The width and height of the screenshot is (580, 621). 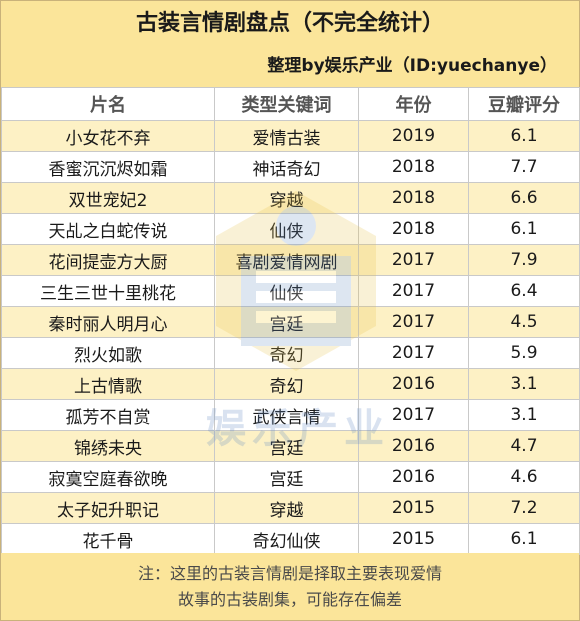 What do you see at coordinates (108, 539) in the screenshot?
I see `cell-title: 花千骨` at bounding box center [108, 539].